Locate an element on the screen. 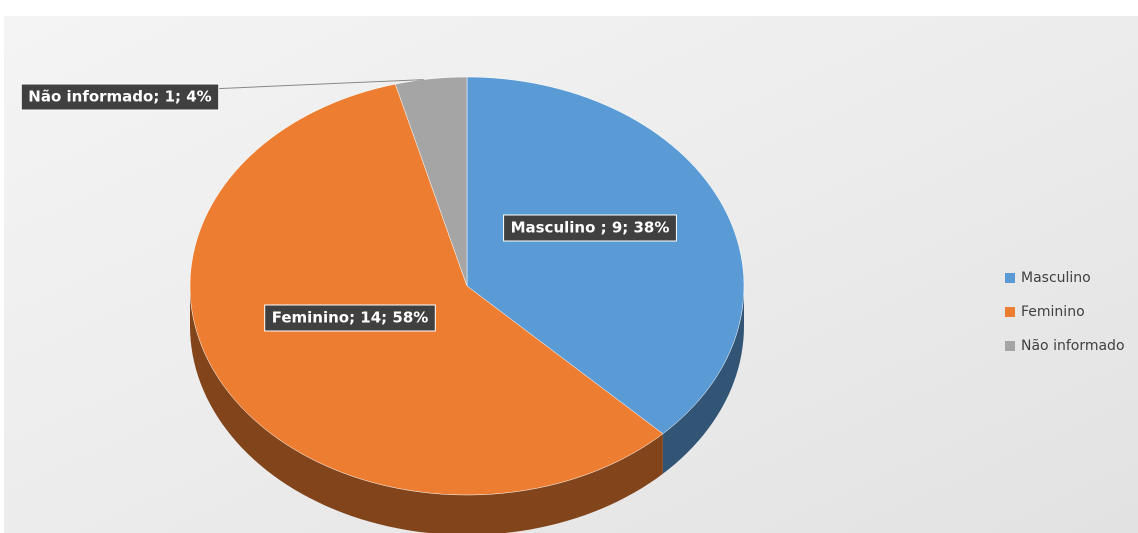  legend: Masculino Feminino Não informado is located at coordinates (1065, 312).